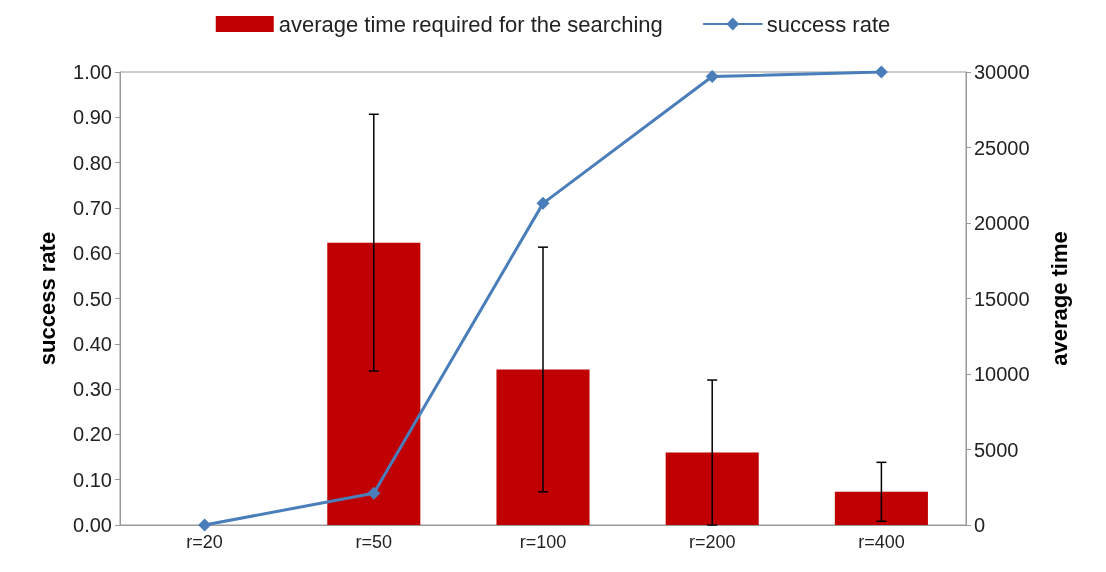  What do you see at coordinates (1059, 298) in the screenshot?
I see `y2-axis-title: average time` at bounding box center [1059, 298].